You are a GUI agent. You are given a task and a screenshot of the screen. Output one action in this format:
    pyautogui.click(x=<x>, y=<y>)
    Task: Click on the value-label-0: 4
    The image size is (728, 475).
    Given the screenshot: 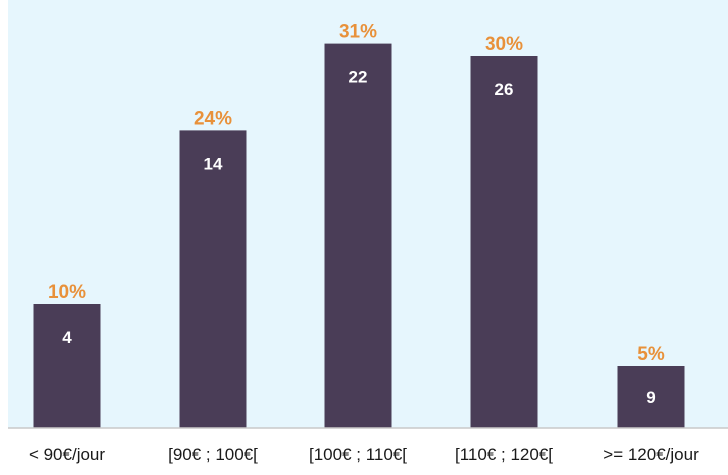 What is the action you would take?
    pyautogui.click(x=67, y=337)
    